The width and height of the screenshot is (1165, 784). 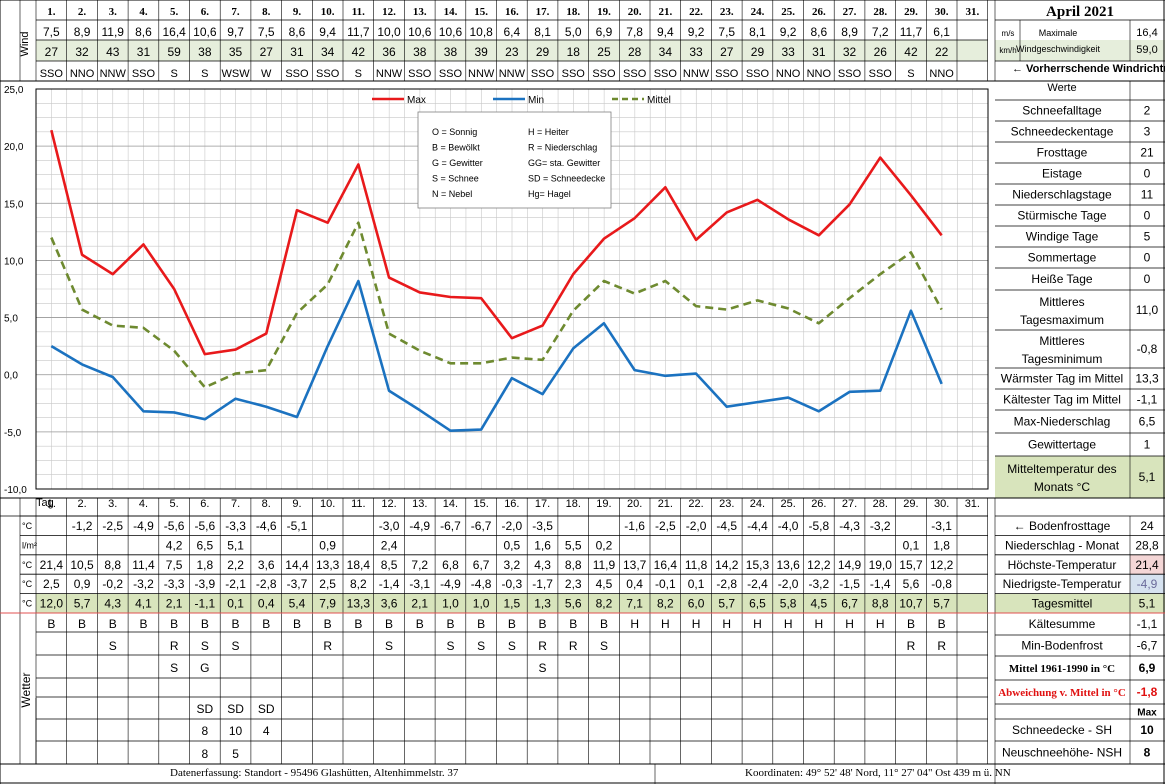 I want to click on table-cell: 0,4, so click(x=634, y=584).